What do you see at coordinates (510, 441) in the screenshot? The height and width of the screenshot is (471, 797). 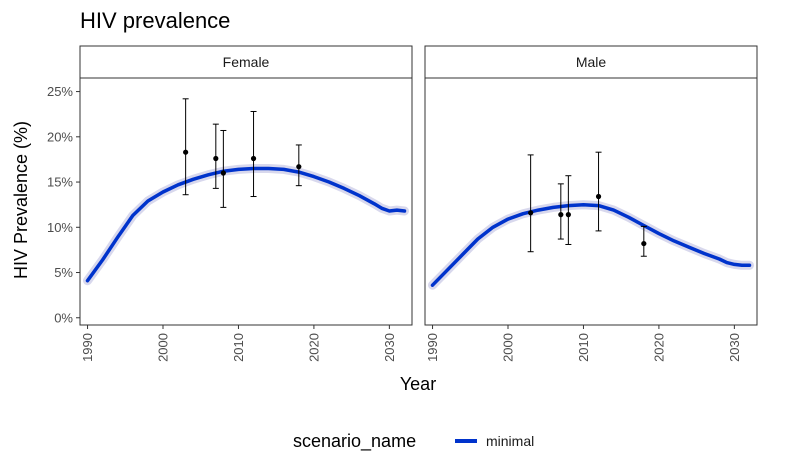 I see `legend-label-minimal: minimal` at bounding box center [510, 441].